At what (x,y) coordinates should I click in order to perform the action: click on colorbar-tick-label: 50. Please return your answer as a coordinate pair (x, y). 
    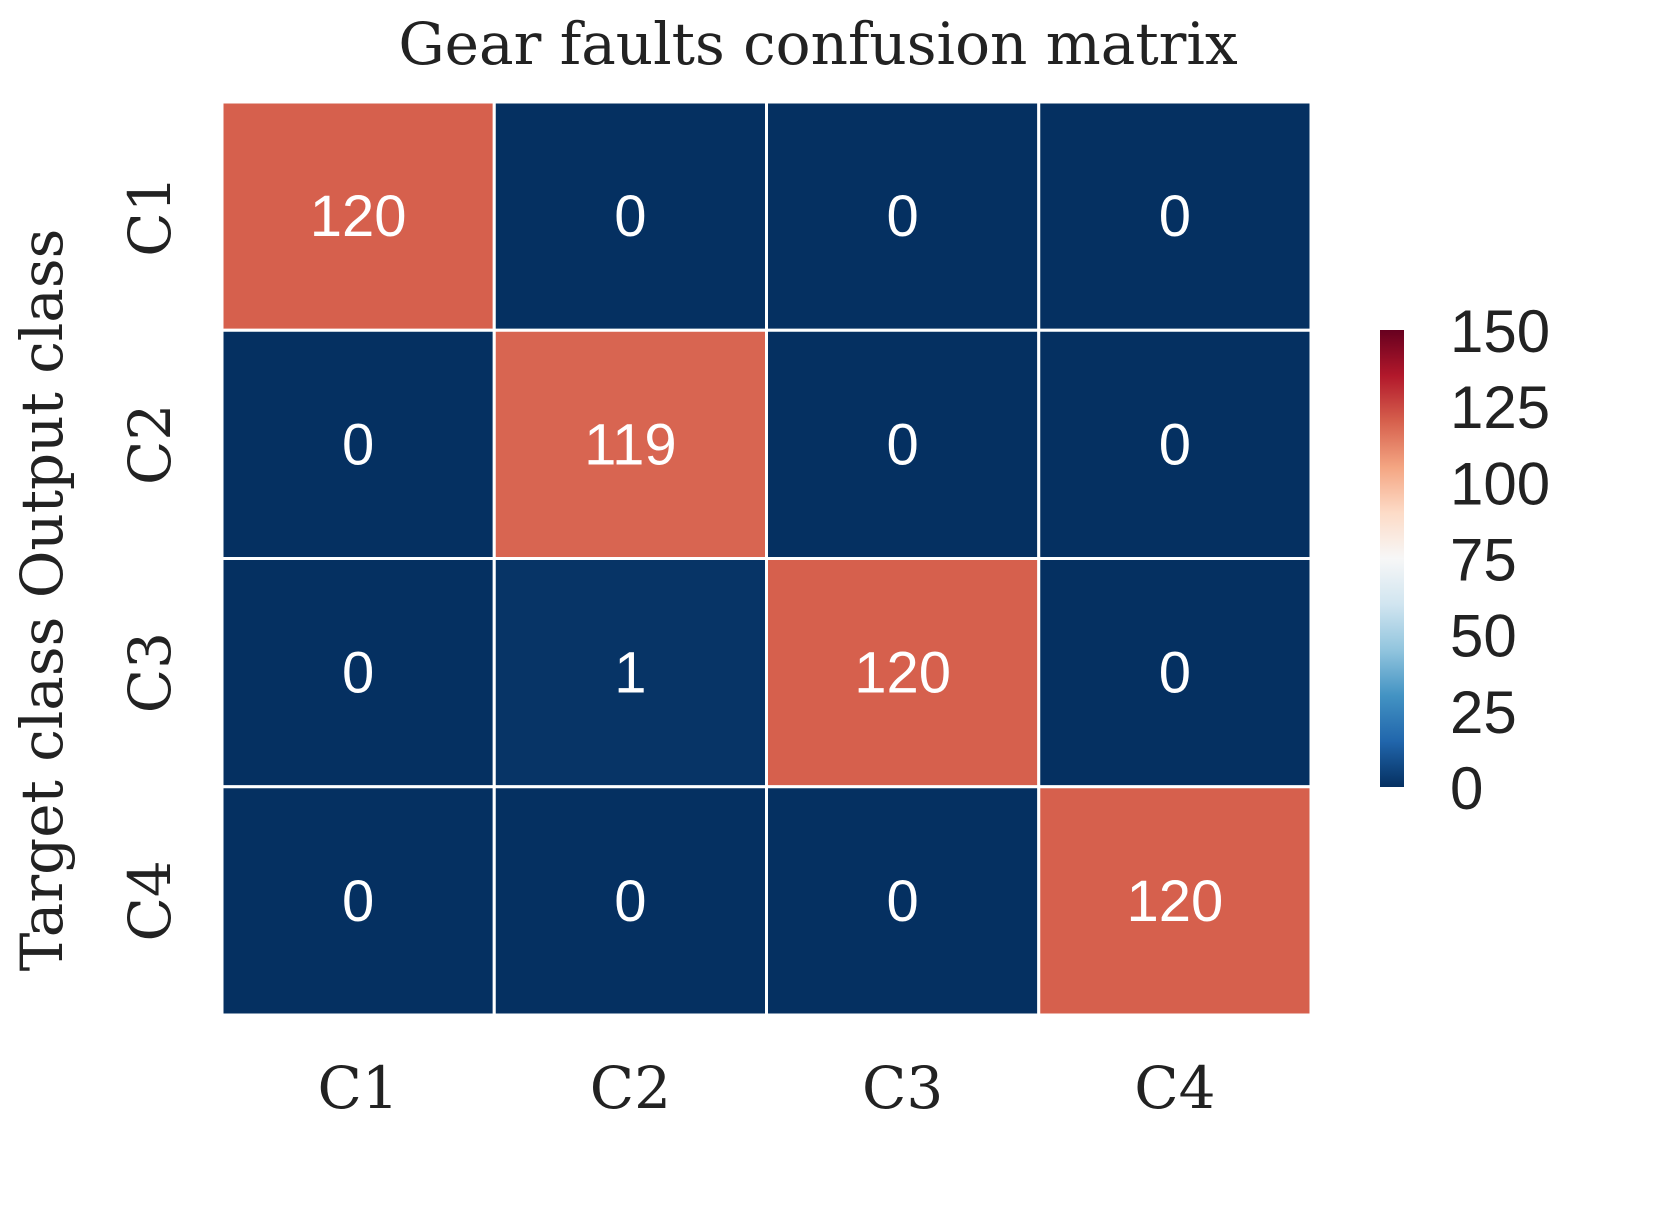
    Looking at the image, I should click on (1483, 636).